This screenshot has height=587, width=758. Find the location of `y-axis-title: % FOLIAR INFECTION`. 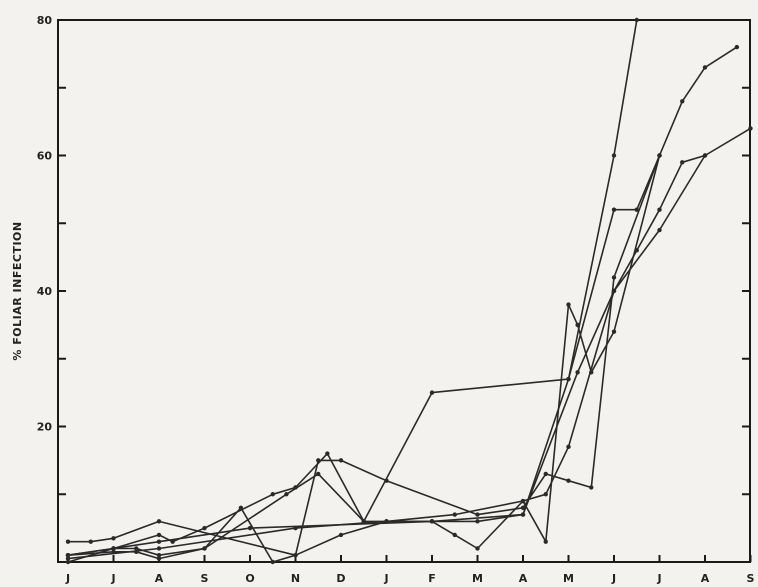

y-axis-title: % FOLIAR INFECTION is located at coordinates (17, 290).